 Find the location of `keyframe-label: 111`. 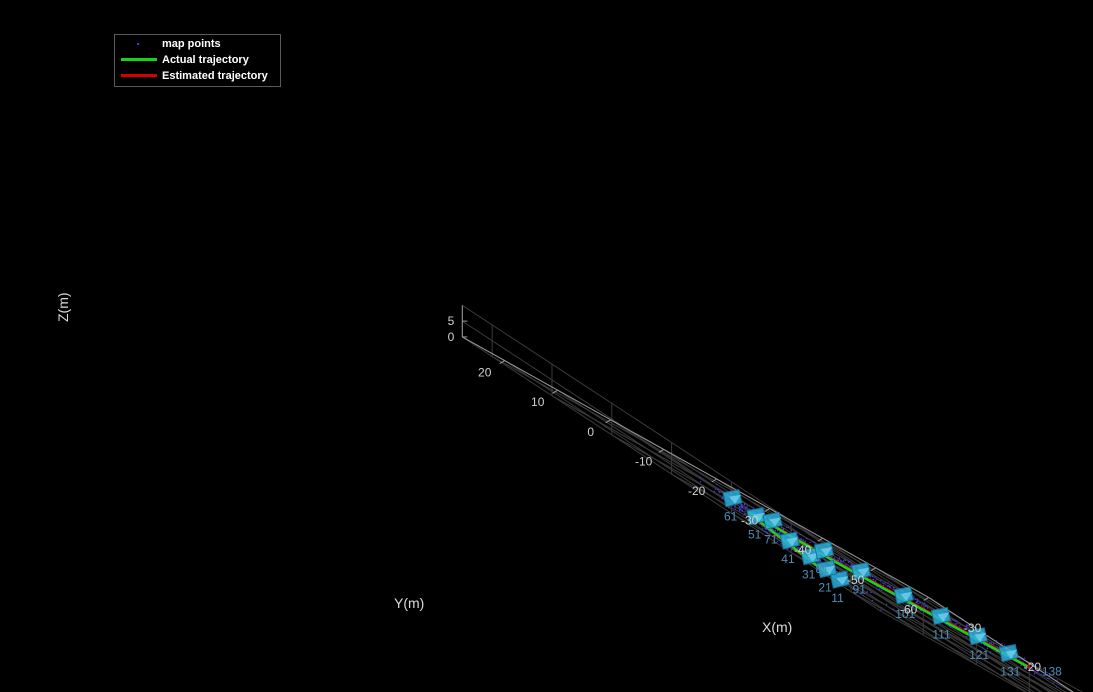

keyframe-label: 111 is located at coordinates (941, 635).